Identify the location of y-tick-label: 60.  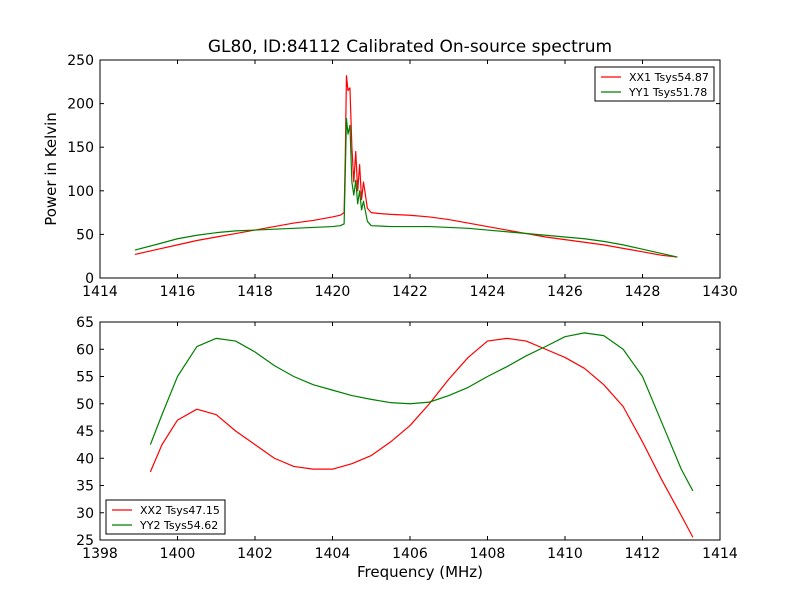
(85, 350).